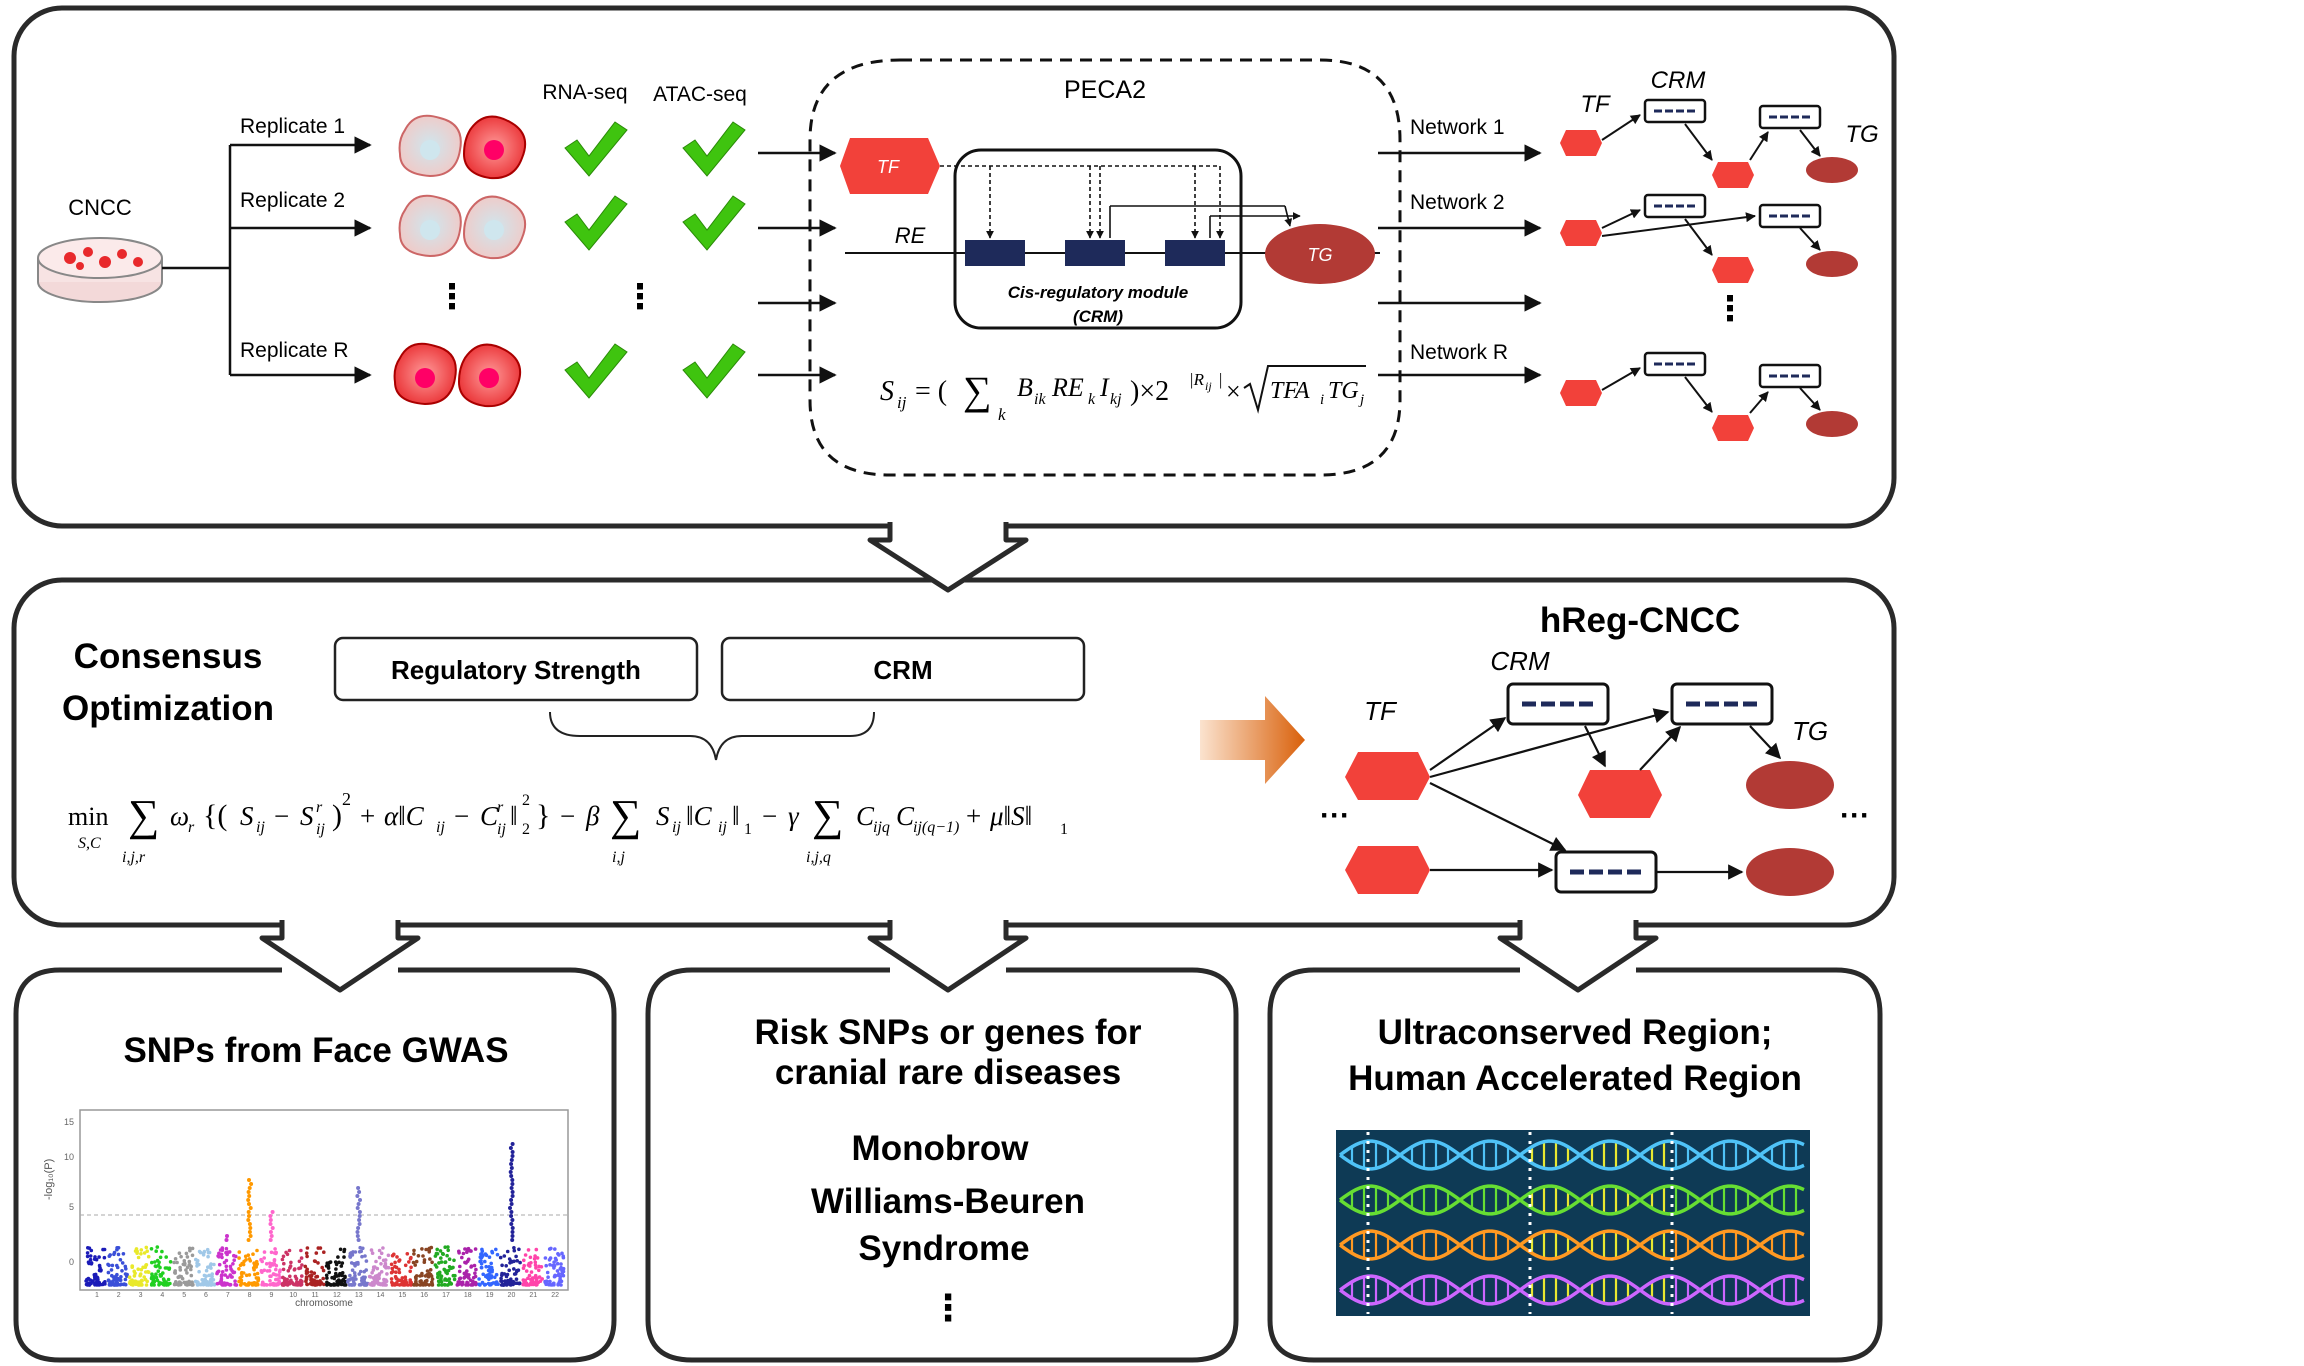 The image size is (2304, 1366). I want to click on dna-strand, so click(1571, 1245).